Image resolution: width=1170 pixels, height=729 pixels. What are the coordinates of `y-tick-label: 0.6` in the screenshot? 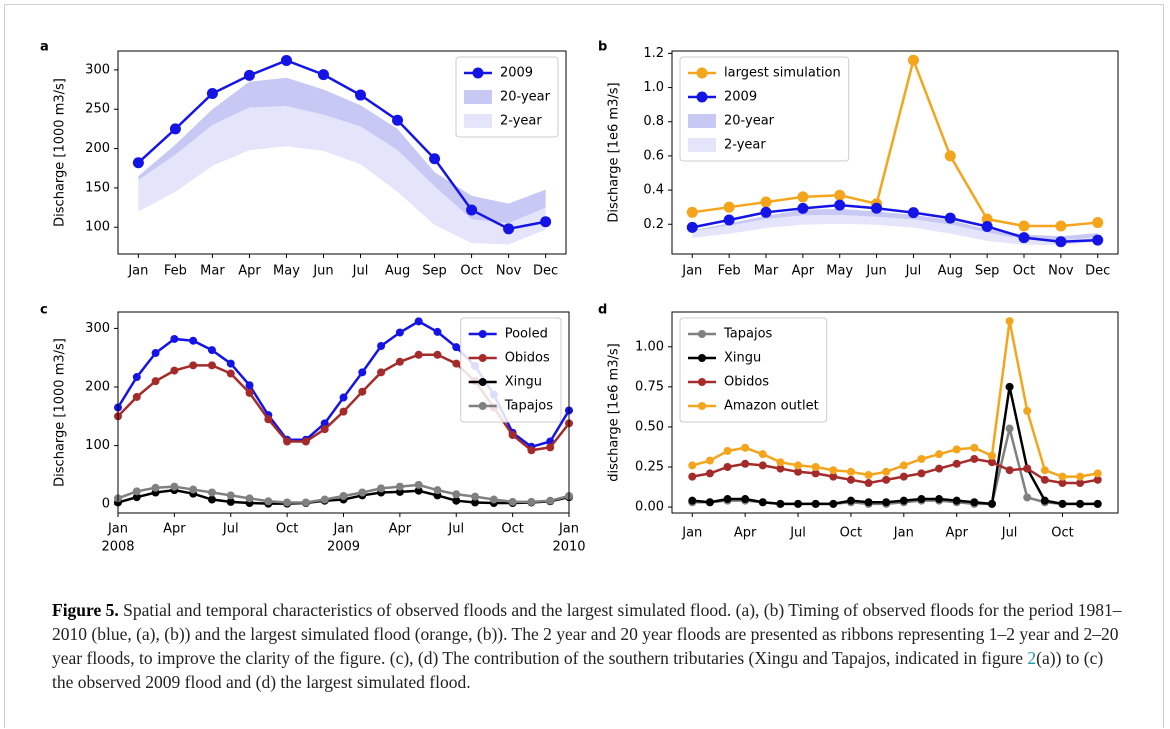 It's located at (653, 155).